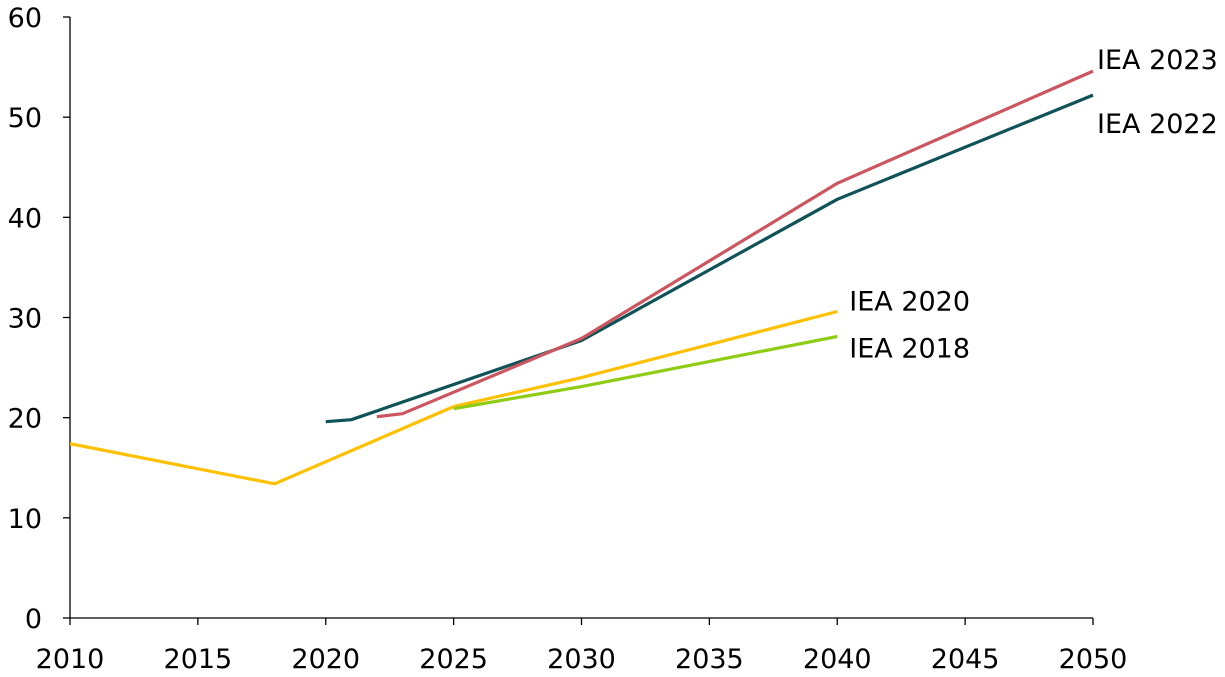 This screenshot has width=1225, height=677. What do you see at coordinates (25, 18) in the screenshot?
I see `y-tick-label: 60` at bounding box center [25, 18].